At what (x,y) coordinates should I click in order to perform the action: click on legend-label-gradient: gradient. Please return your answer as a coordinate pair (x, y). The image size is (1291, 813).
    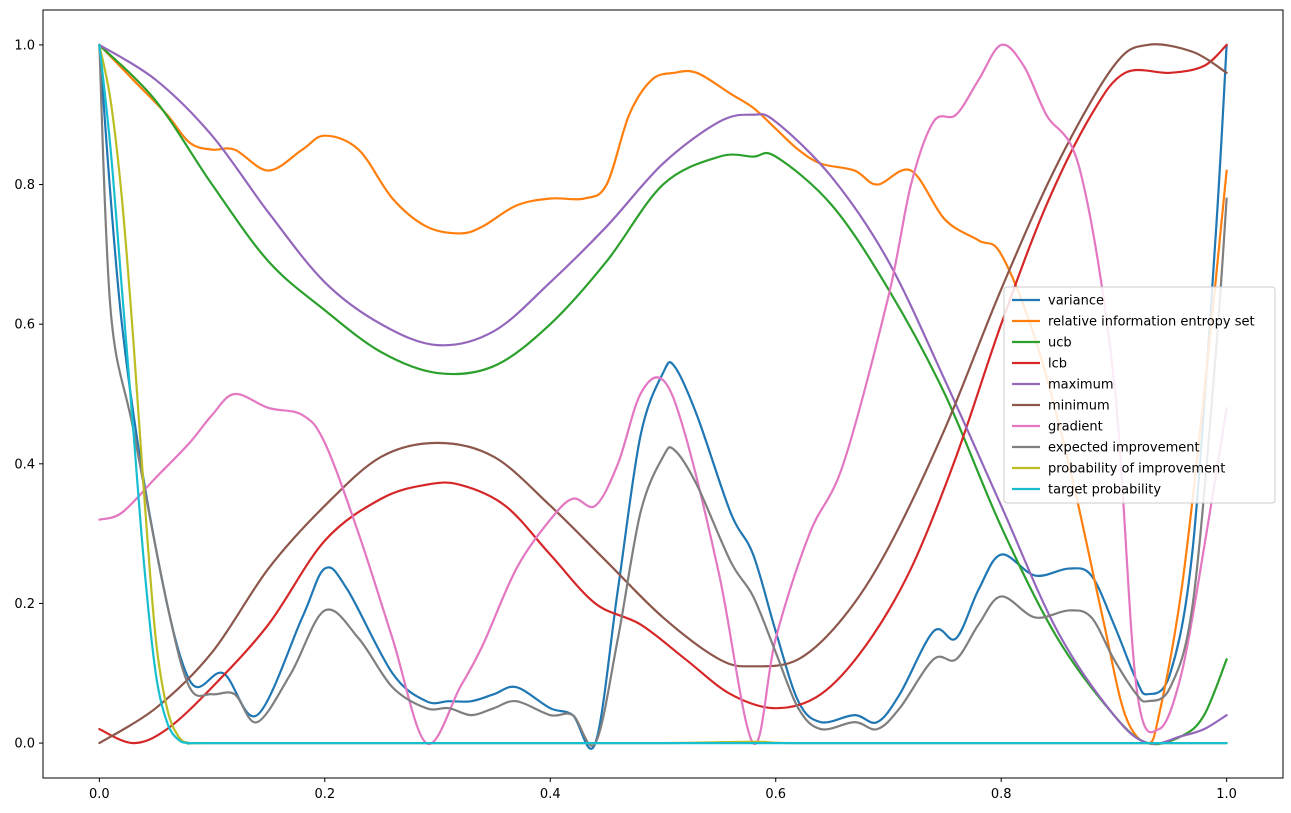
    Looking at the image, I should click on (1075, 427).